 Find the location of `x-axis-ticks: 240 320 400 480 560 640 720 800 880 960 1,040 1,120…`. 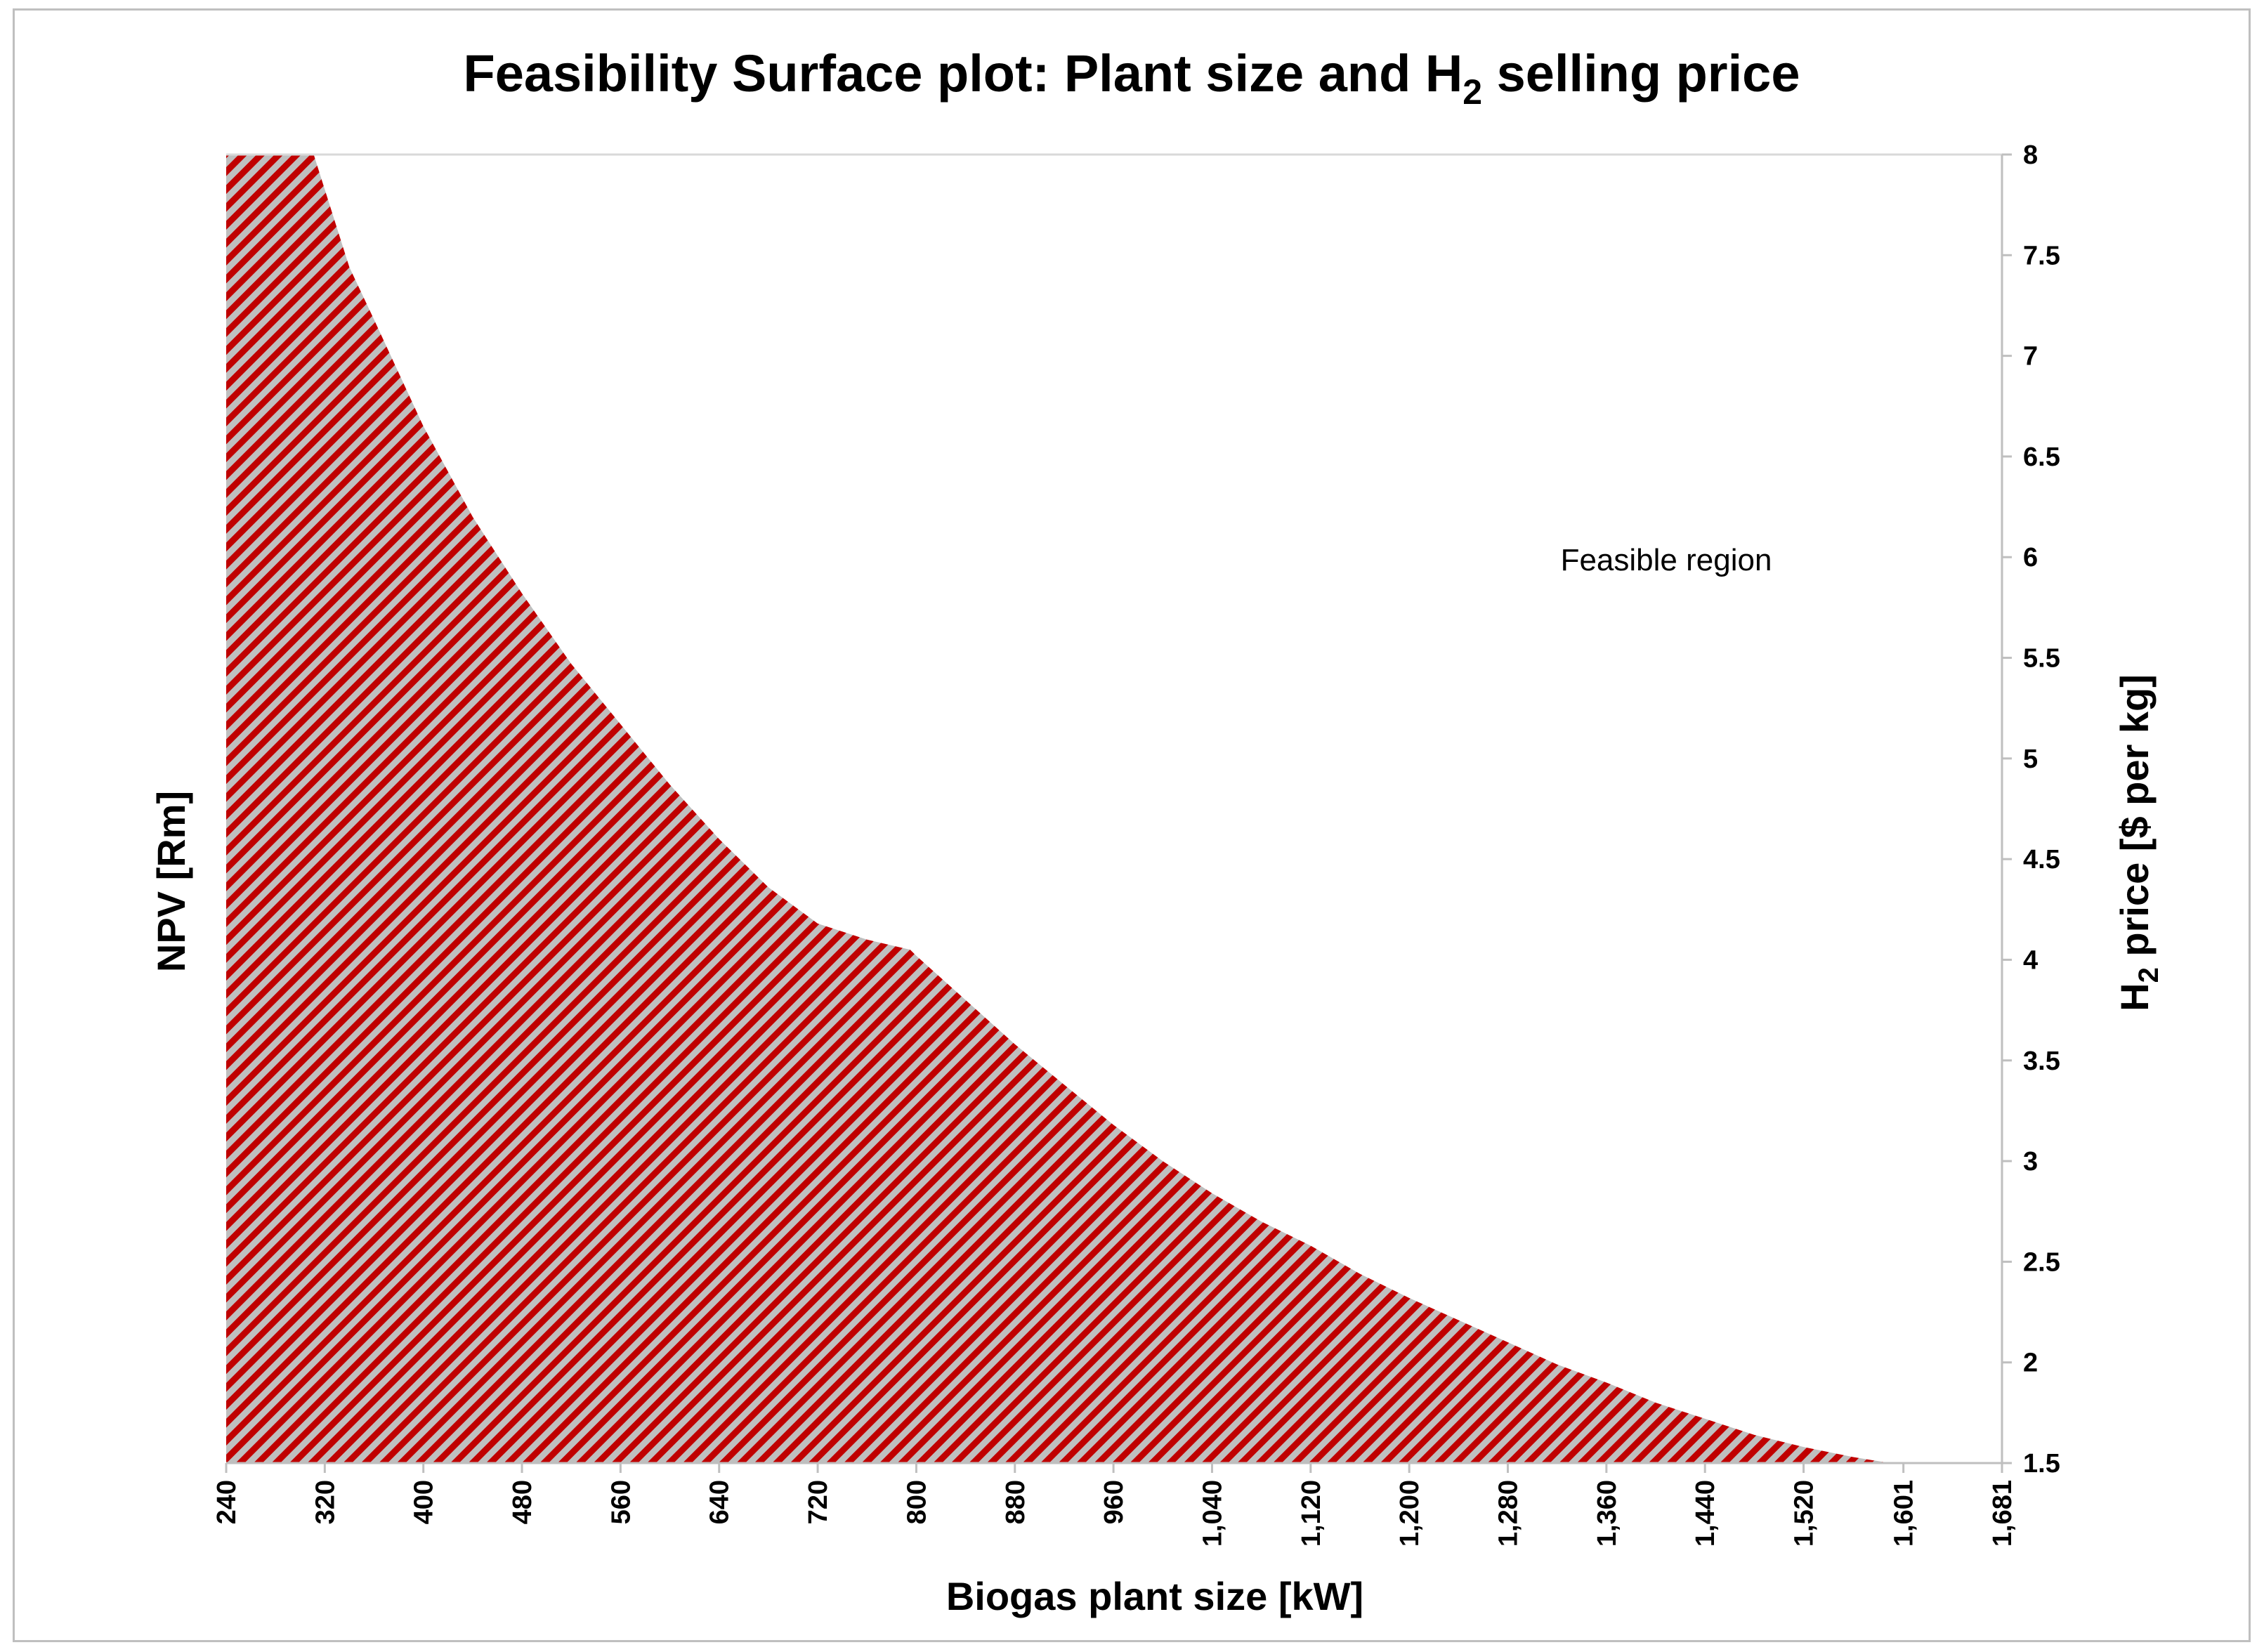

x-axis-ticks: 240 320 400 480 560 640 720 800 880 960 1,040 1,120… is located at coordinates (1114, 1505).